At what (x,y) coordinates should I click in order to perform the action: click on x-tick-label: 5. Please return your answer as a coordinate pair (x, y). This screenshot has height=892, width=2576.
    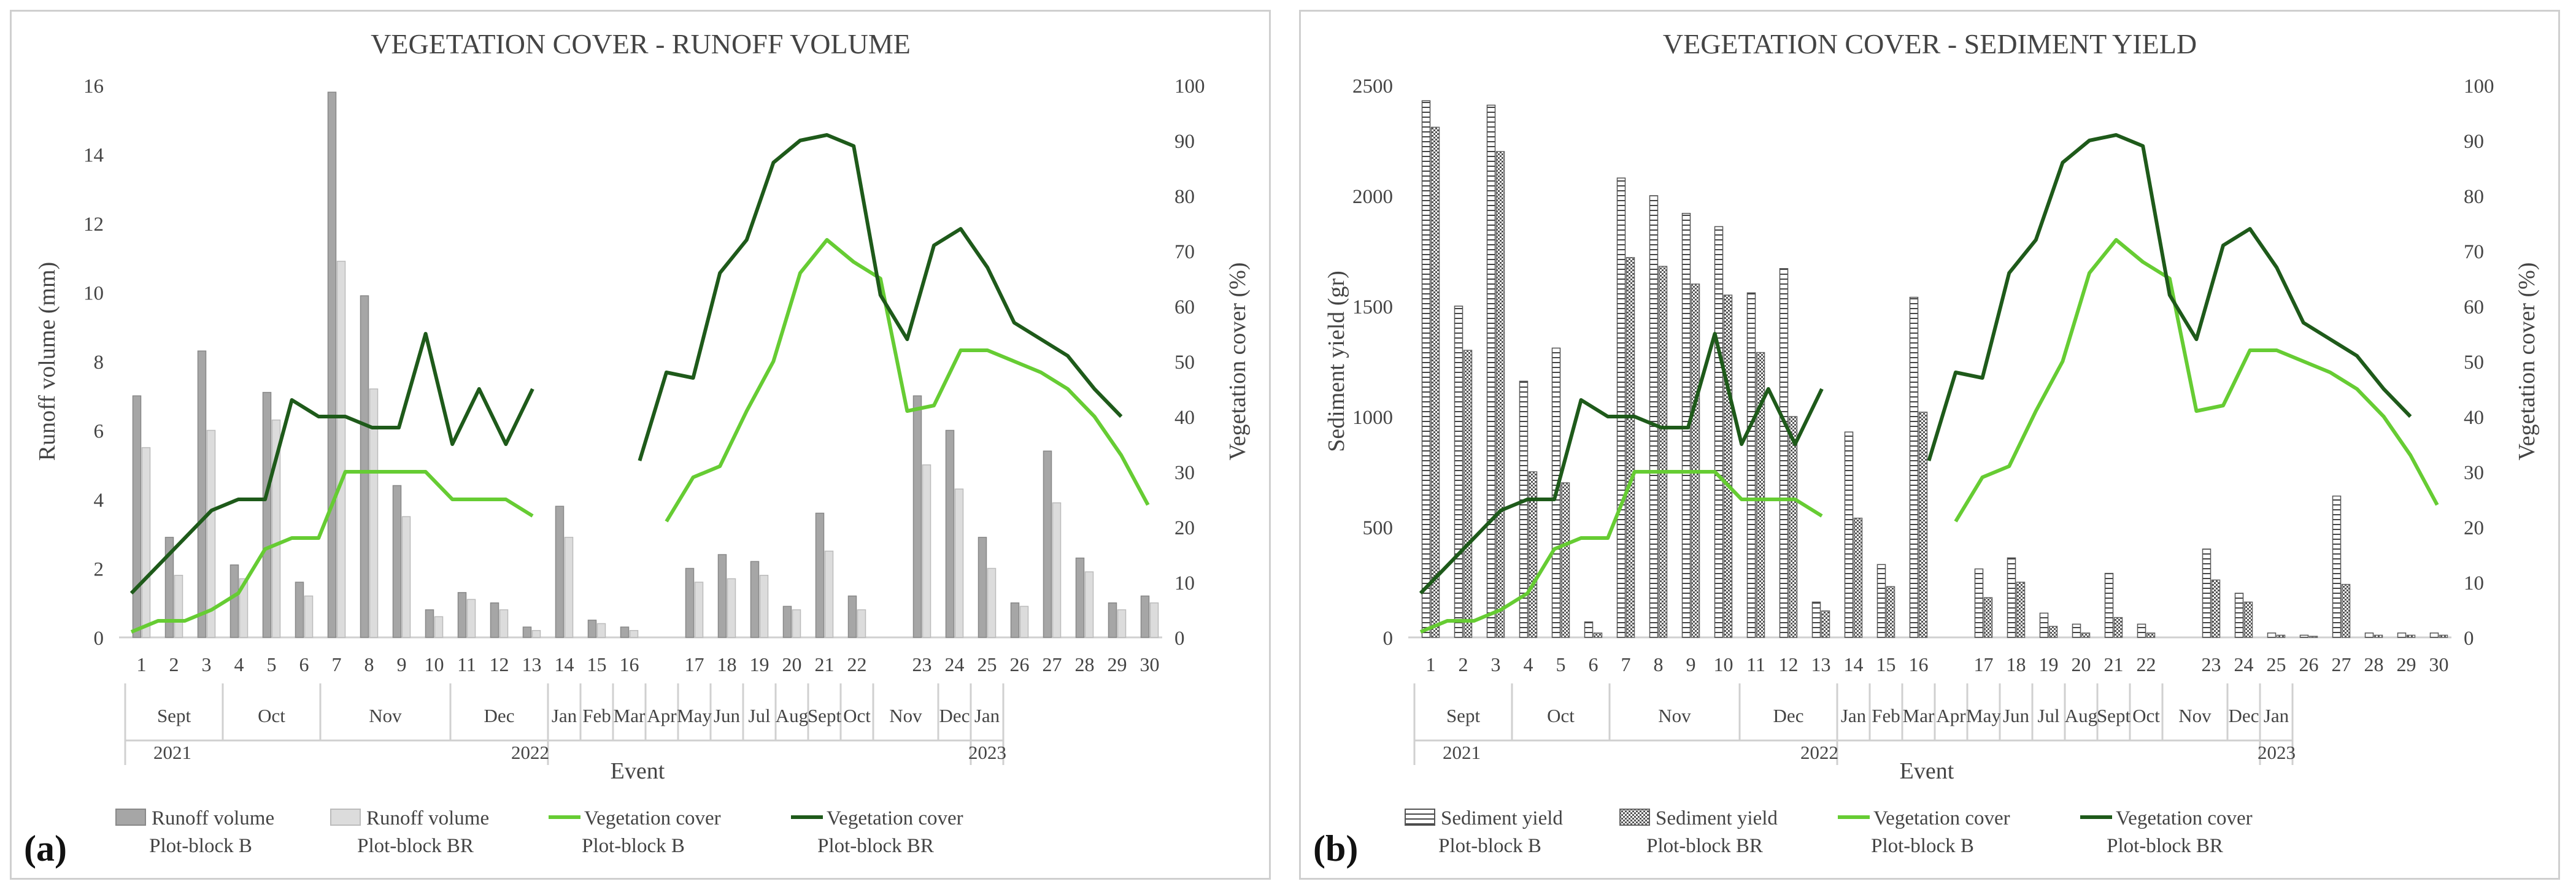
    Looking at the image, I should click on (1561, 664).